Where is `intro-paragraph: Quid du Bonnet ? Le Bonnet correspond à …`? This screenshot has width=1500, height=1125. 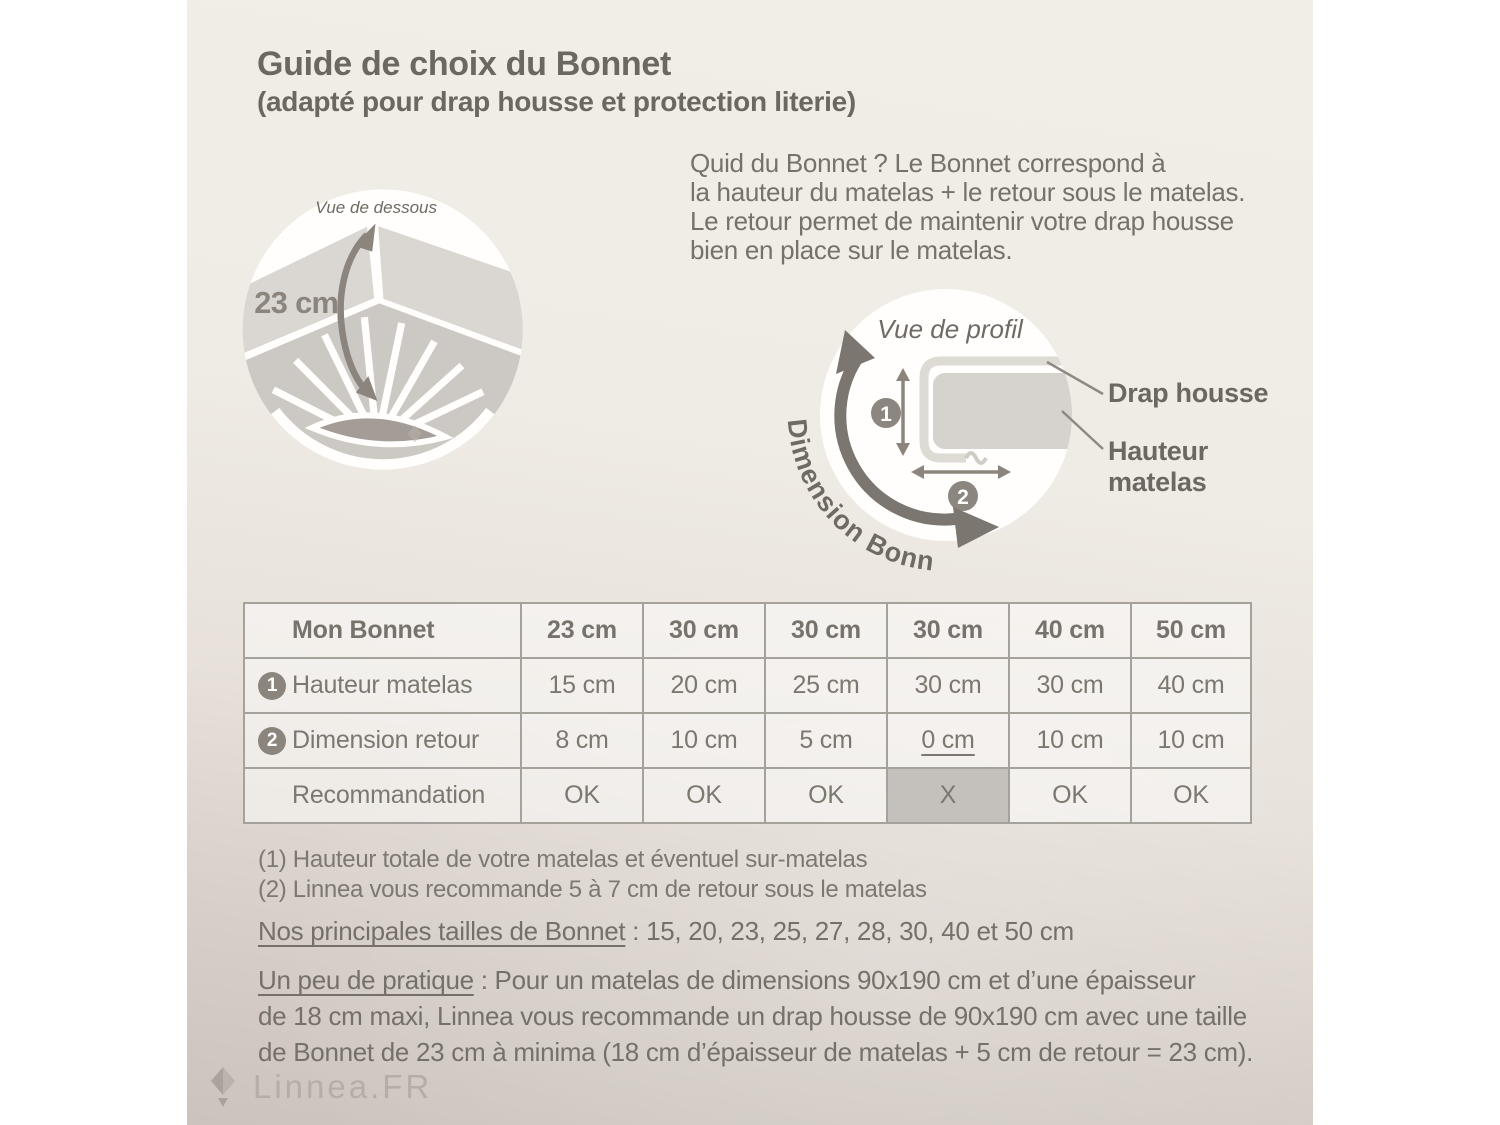 intro-paragraph: Quid du Bonnet ? Le Bonnet correspond à … is located at coordinates (967, 207).